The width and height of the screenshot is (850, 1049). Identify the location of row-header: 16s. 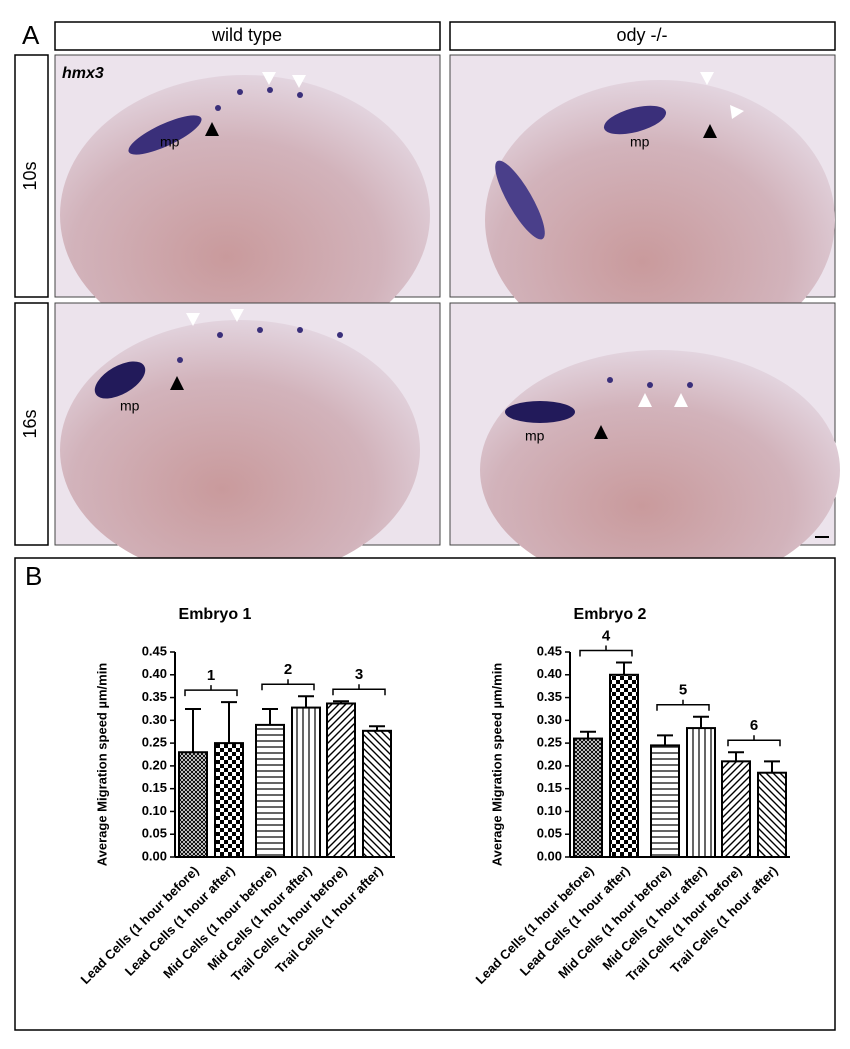
(30, 423).